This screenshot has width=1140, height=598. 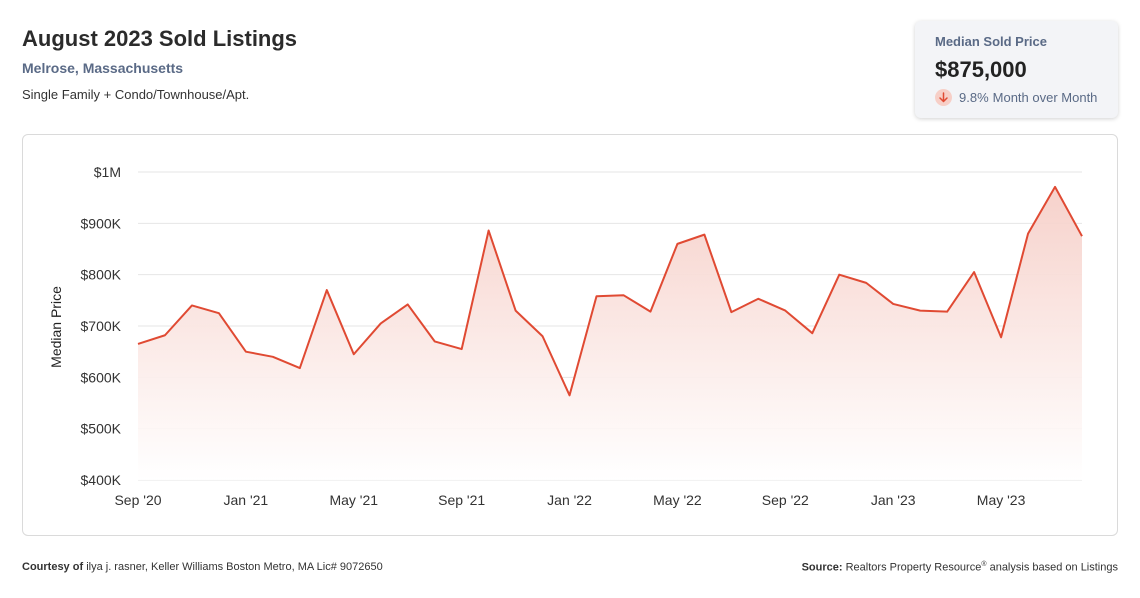 I want to click on kpi-change: 9.8% Month over Month, so click(x=1026, y=97).